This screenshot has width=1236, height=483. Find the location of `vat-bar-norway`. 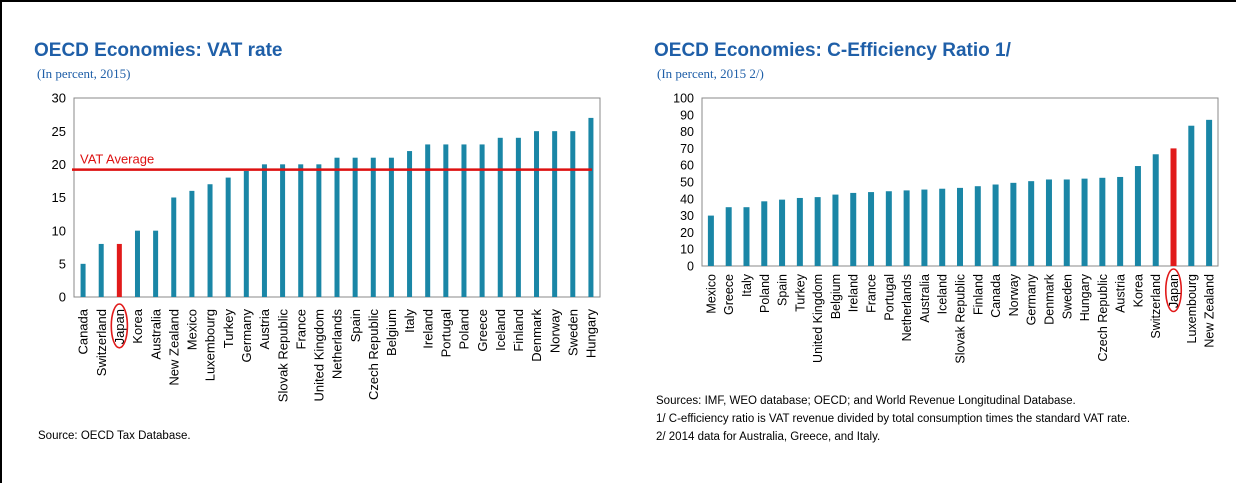

vat-bar-norway is located at coordinates (555, 214).